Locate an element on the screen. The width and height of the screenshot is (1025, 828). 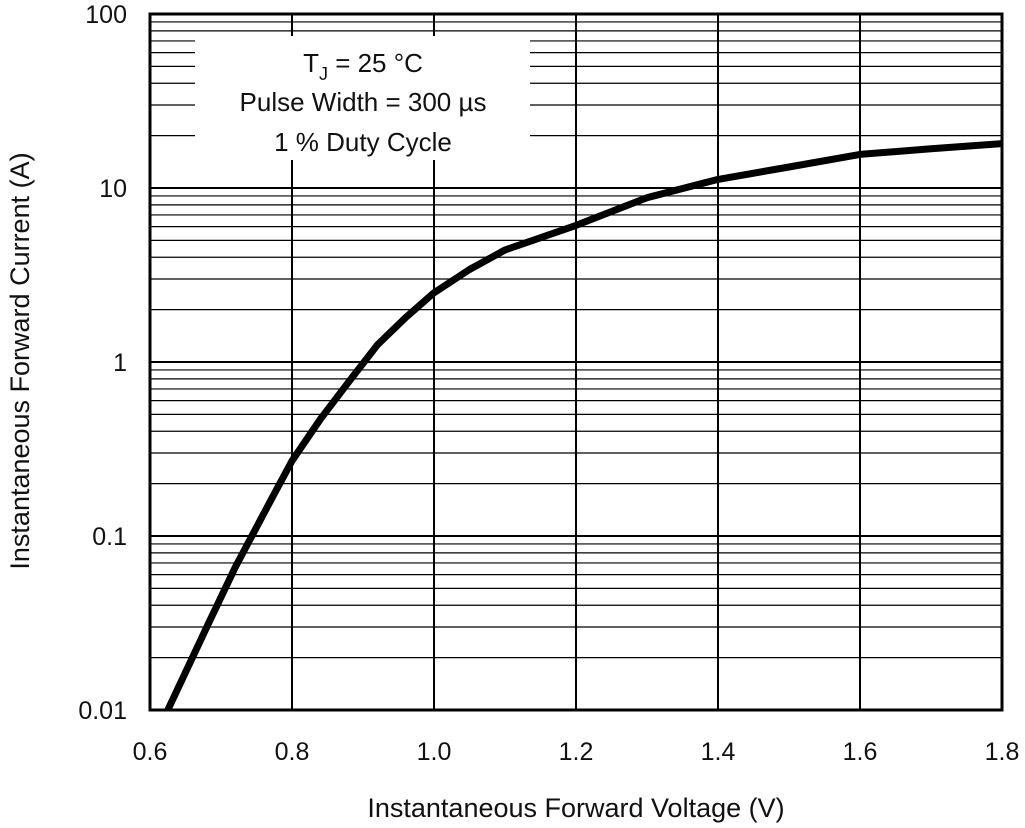
x-tick-label: 0.6 is located at coordinates (150, 752).